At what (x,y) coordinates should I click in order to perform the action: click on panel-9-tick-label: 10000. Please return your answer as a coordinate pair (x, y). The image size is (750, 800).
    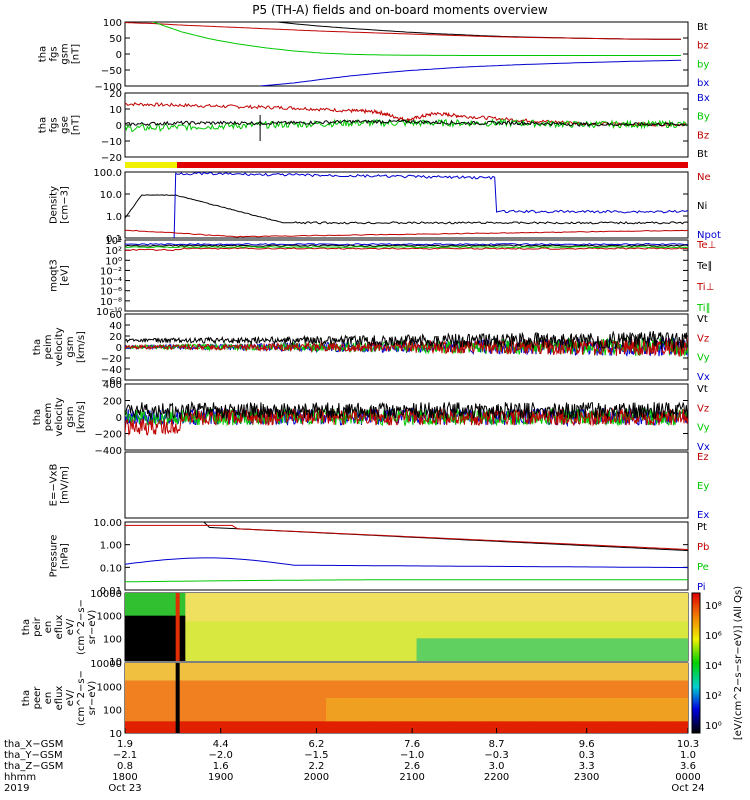
    Looking at the image, I should click on (106, 594).